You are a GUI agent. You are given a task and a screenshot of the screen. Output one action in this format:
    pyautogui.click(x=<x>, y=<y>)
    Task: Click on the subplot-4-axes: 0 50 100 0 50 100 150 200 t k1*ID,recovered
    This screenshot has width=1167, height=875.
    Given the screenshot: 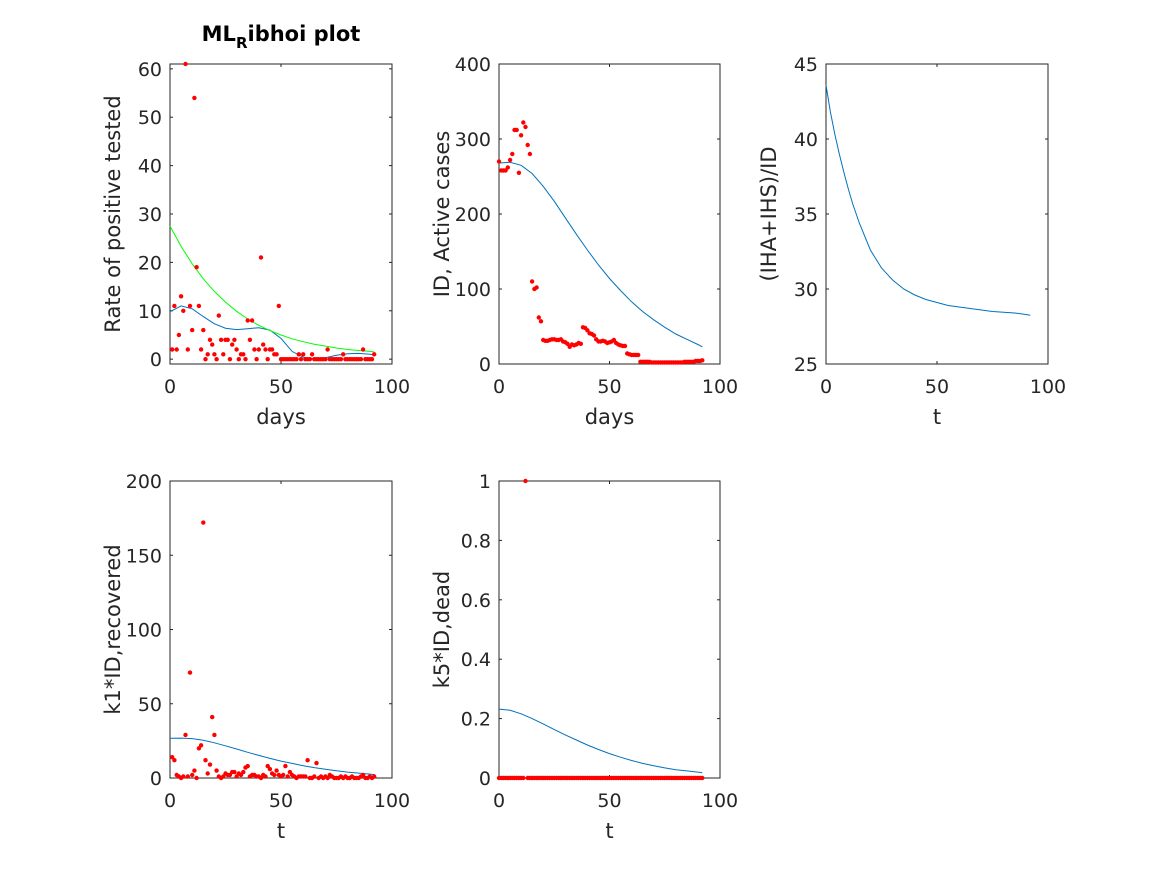 What is the action you would take?
    pyautogui.click(x=255, y=657)
    